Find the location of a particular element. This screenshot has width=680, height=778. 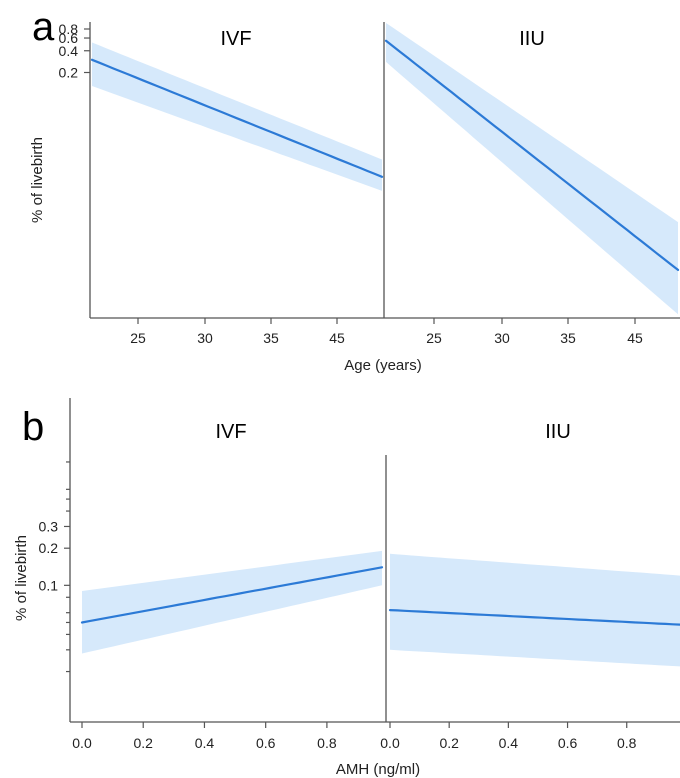

y-axis-title-b: % of livebirth is located at coordinates (21, 578).